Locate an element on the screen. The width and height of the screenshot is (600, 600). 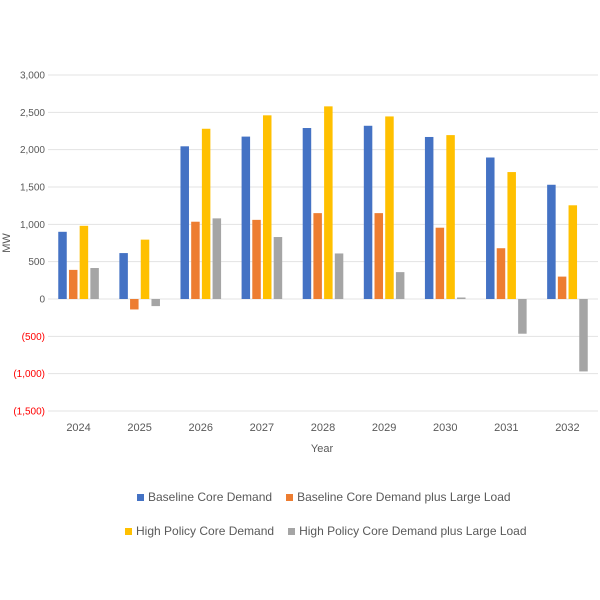
y-tick-label: (1,500) is located at coordinates (29, 412).